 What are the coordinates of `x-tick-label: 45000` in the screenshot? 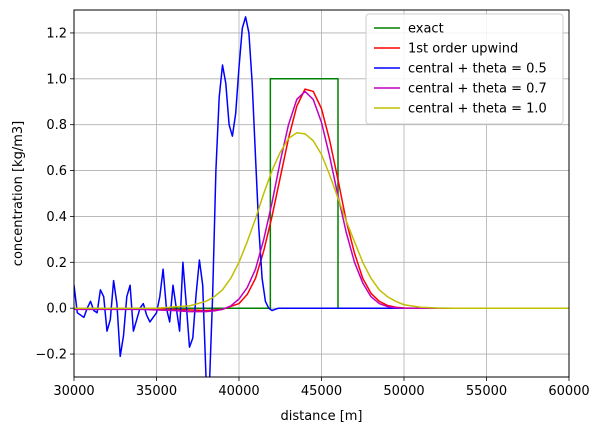 It's located at (321, 391).